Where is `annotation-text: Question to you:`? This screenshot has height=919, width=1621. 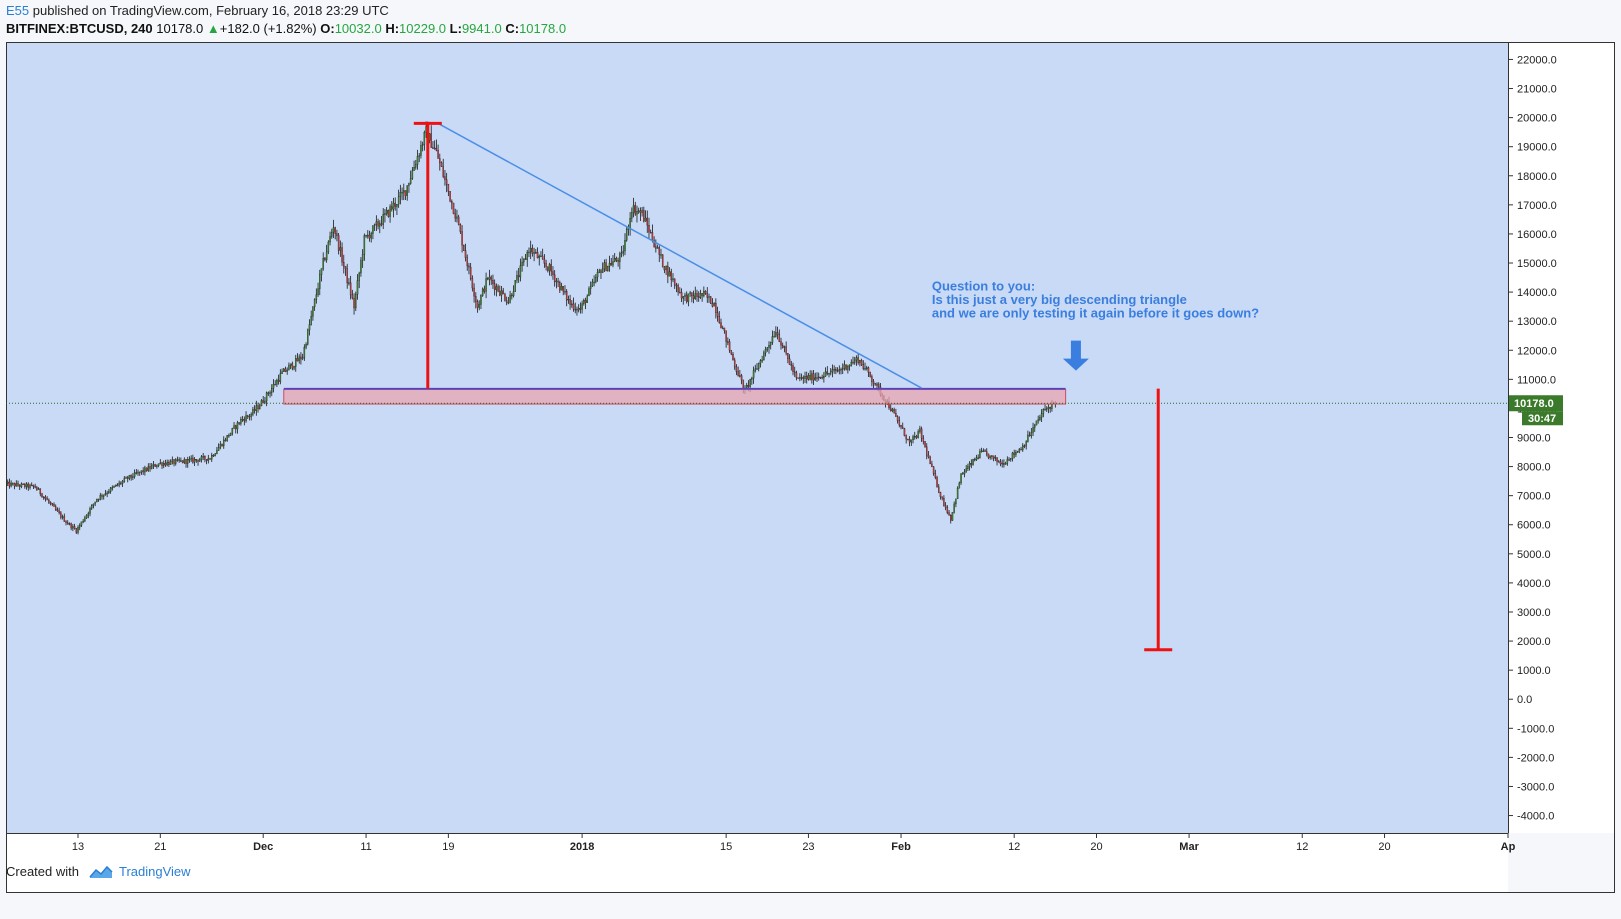 annotation-text: Question to you: is located at coordinates (983, 286).